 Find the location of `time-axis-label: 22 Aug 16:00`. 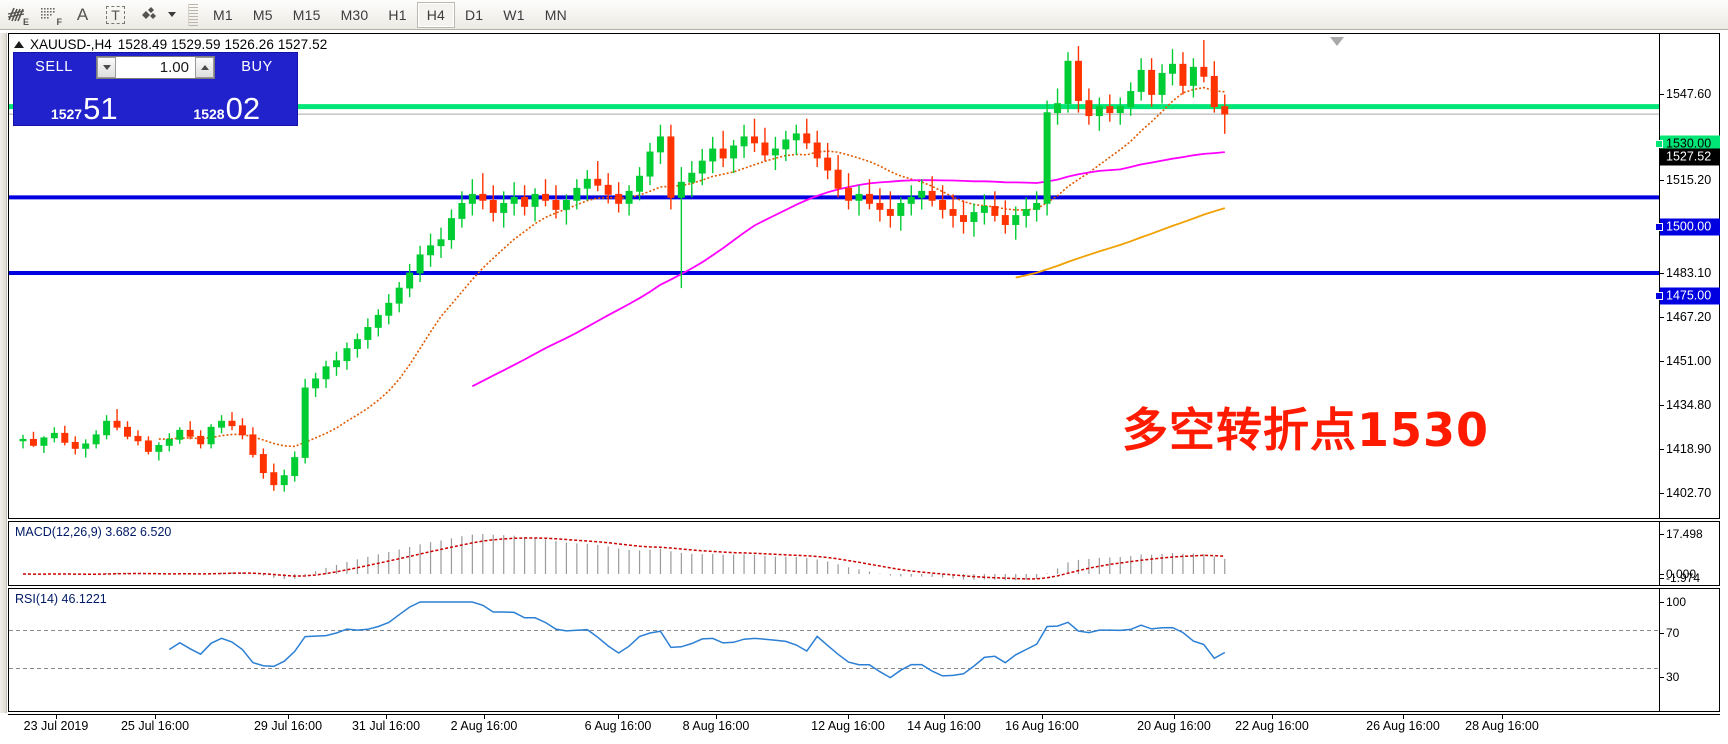

time-axis-label: 22 Aug 16:00 is located at coordinates (1272, 726).